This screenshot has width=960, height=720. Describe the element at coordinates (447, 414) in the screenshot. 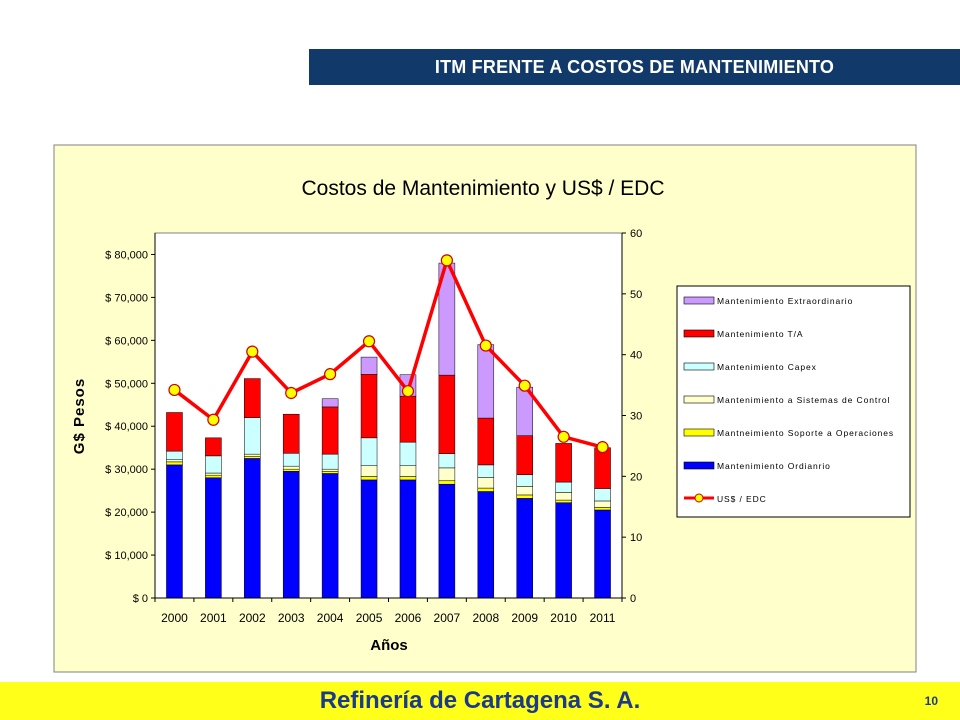

I see `bar-segment-ta-2007` at that location.